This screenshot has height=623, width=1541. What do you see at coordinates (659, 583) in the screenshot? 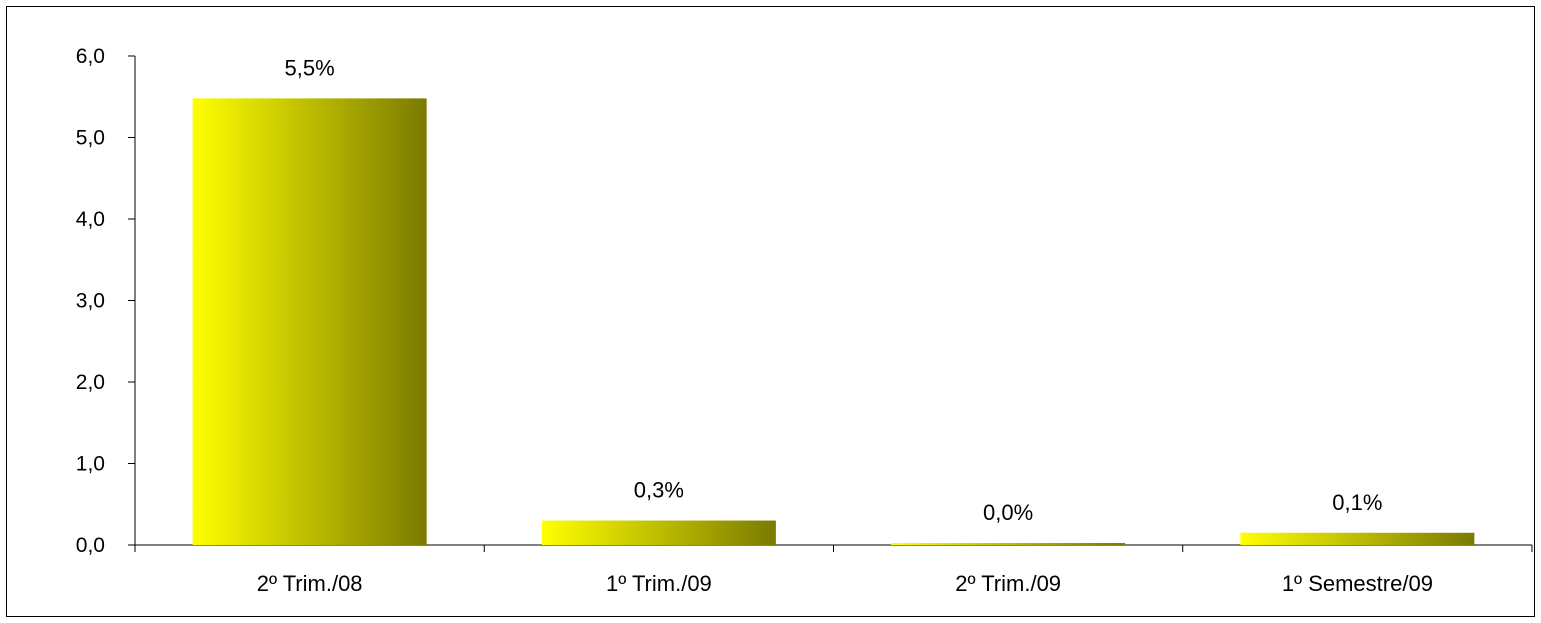
I see `category-label: 1º Trim./09` at bounding box center [659, 583].